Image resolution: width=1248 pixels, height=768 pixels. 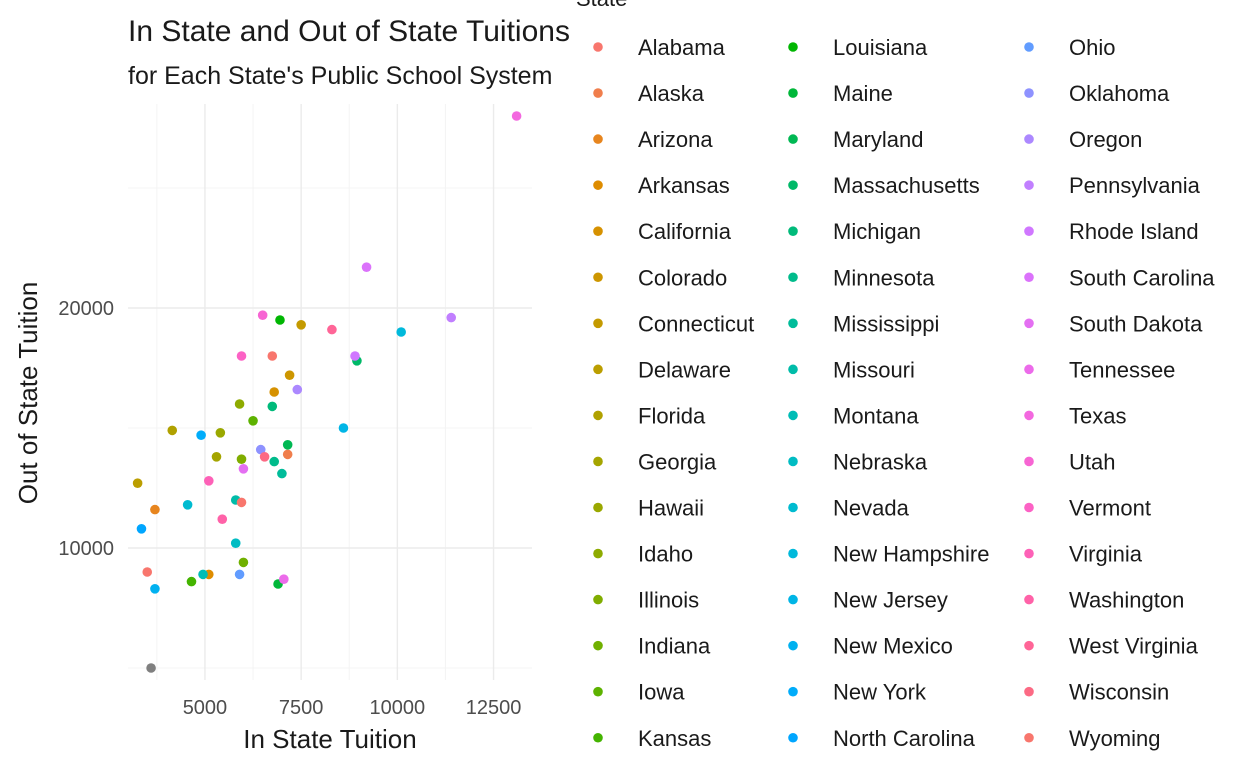 What do you see at coordinates (870, 646) in the screenshot?
I see `legend-item: New Mexico` at bounding box center [870, 646].